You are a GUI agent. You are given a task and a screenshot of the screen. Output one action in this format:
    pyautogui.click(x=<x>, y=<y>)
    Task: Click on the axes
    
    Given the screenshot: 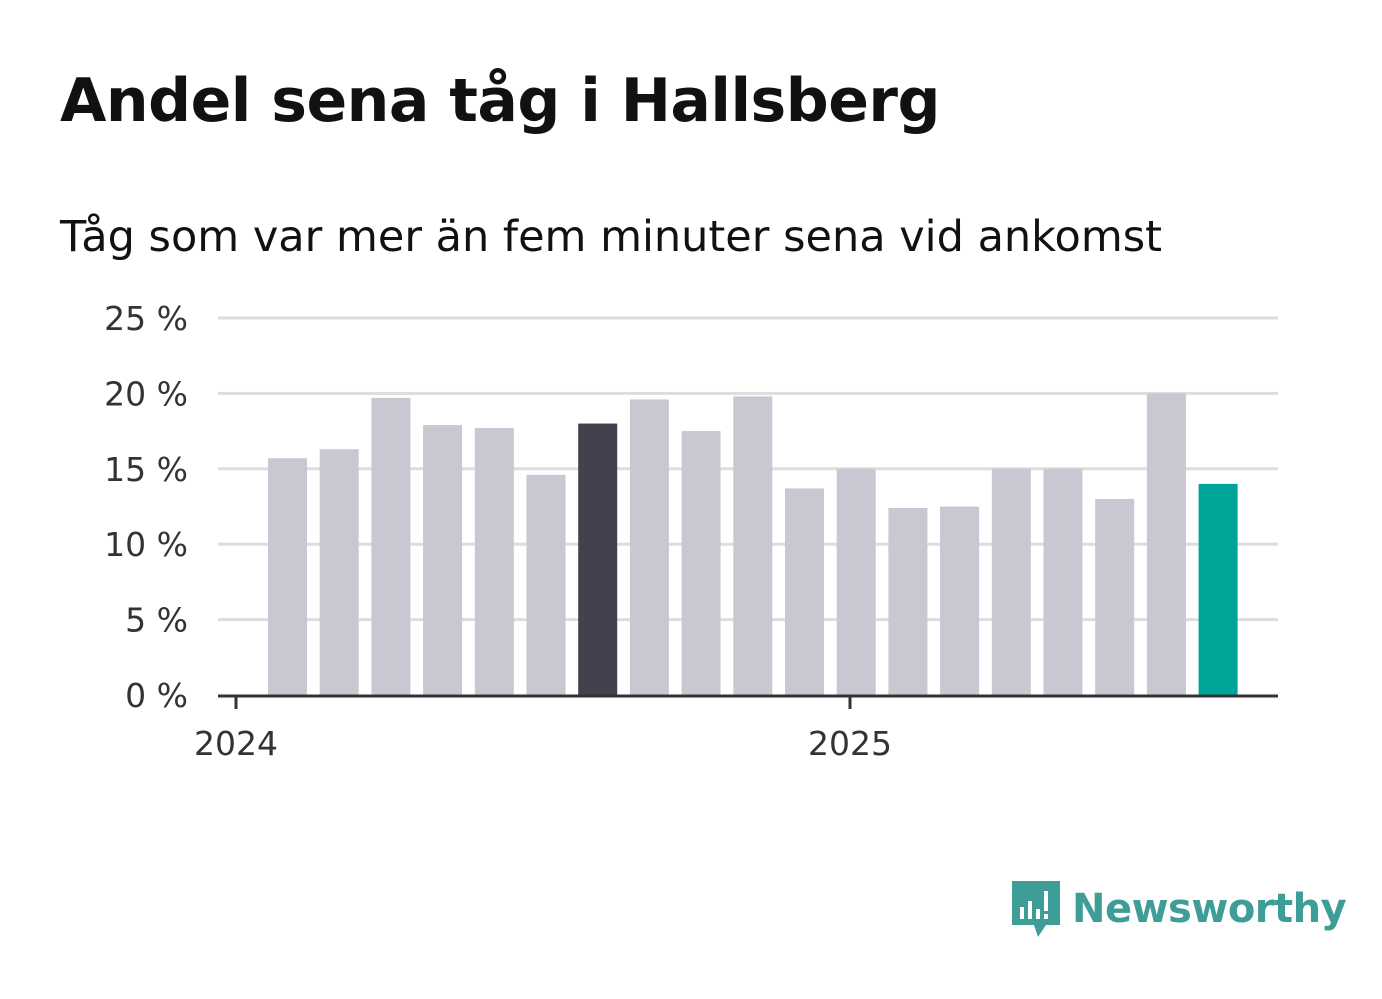 What is the action you would take?
    pyautogui.click(x=748, y=701)
    